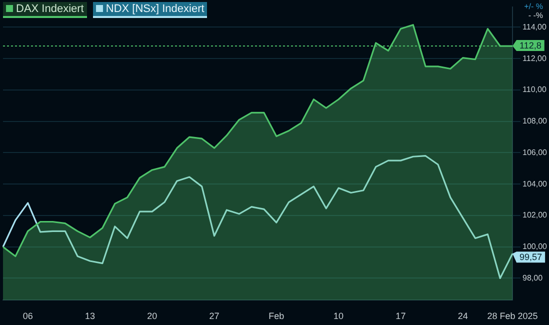  Describe the element at coordinates (27, 316) in the screenshot. I see `x-tick-label: 06` at that location.